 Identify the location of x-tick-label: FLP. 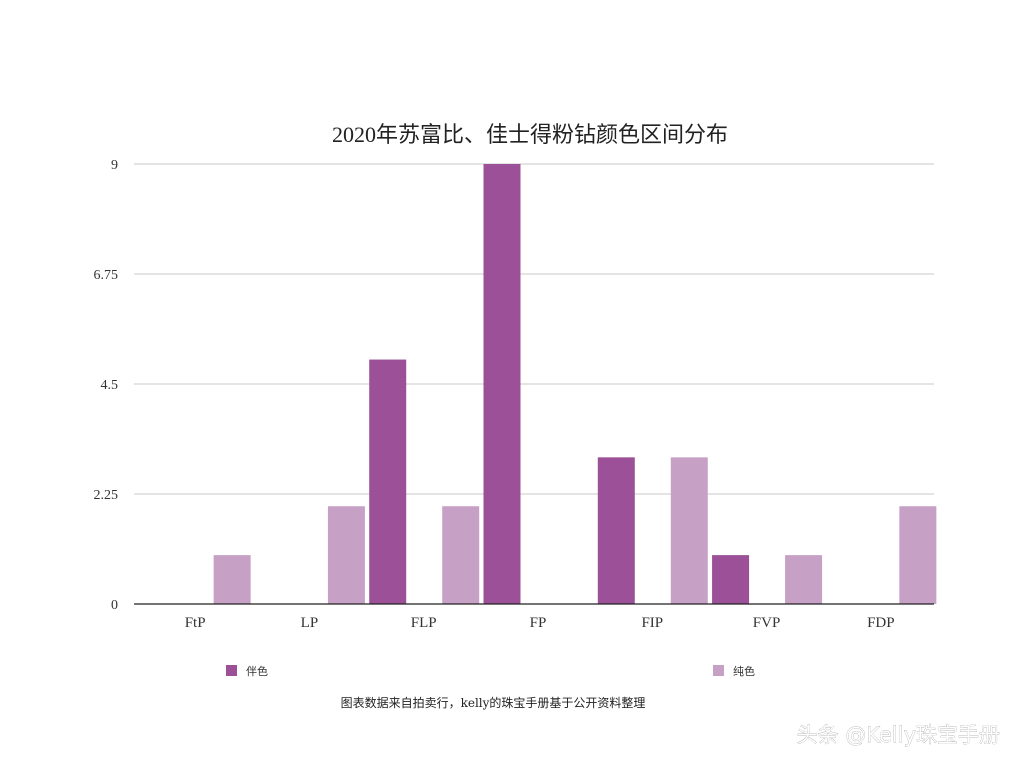
(424, 623).